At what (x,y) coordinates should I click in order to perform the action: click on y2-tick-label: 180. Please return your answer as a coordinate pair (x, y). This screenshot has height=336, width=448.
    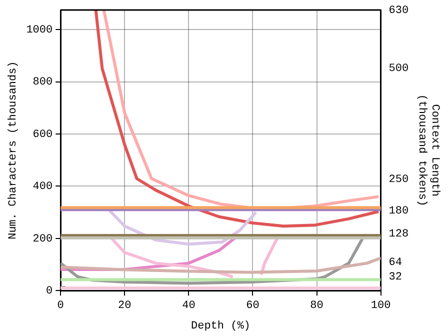
    Looking at the image, I should click on (398, 211).